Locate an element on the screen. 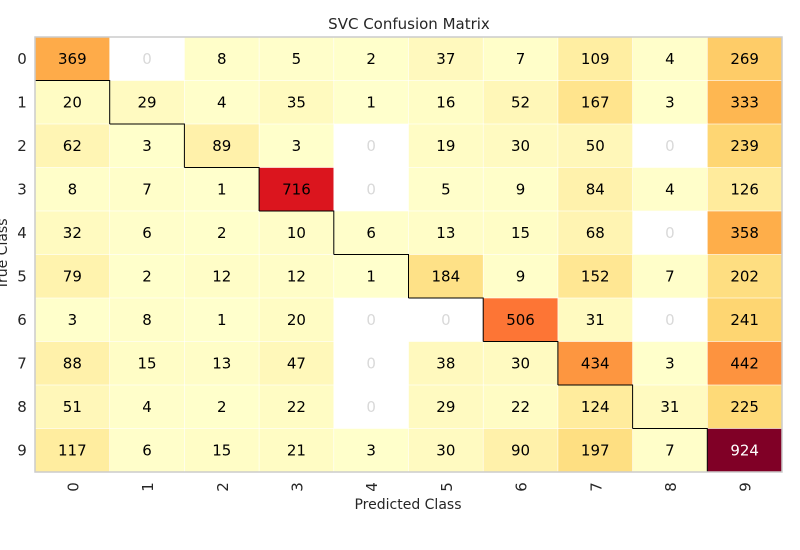 This screenshot has width=800, height=550. heatmap-cell-r9-c3 is located at coordinates (296, 450).